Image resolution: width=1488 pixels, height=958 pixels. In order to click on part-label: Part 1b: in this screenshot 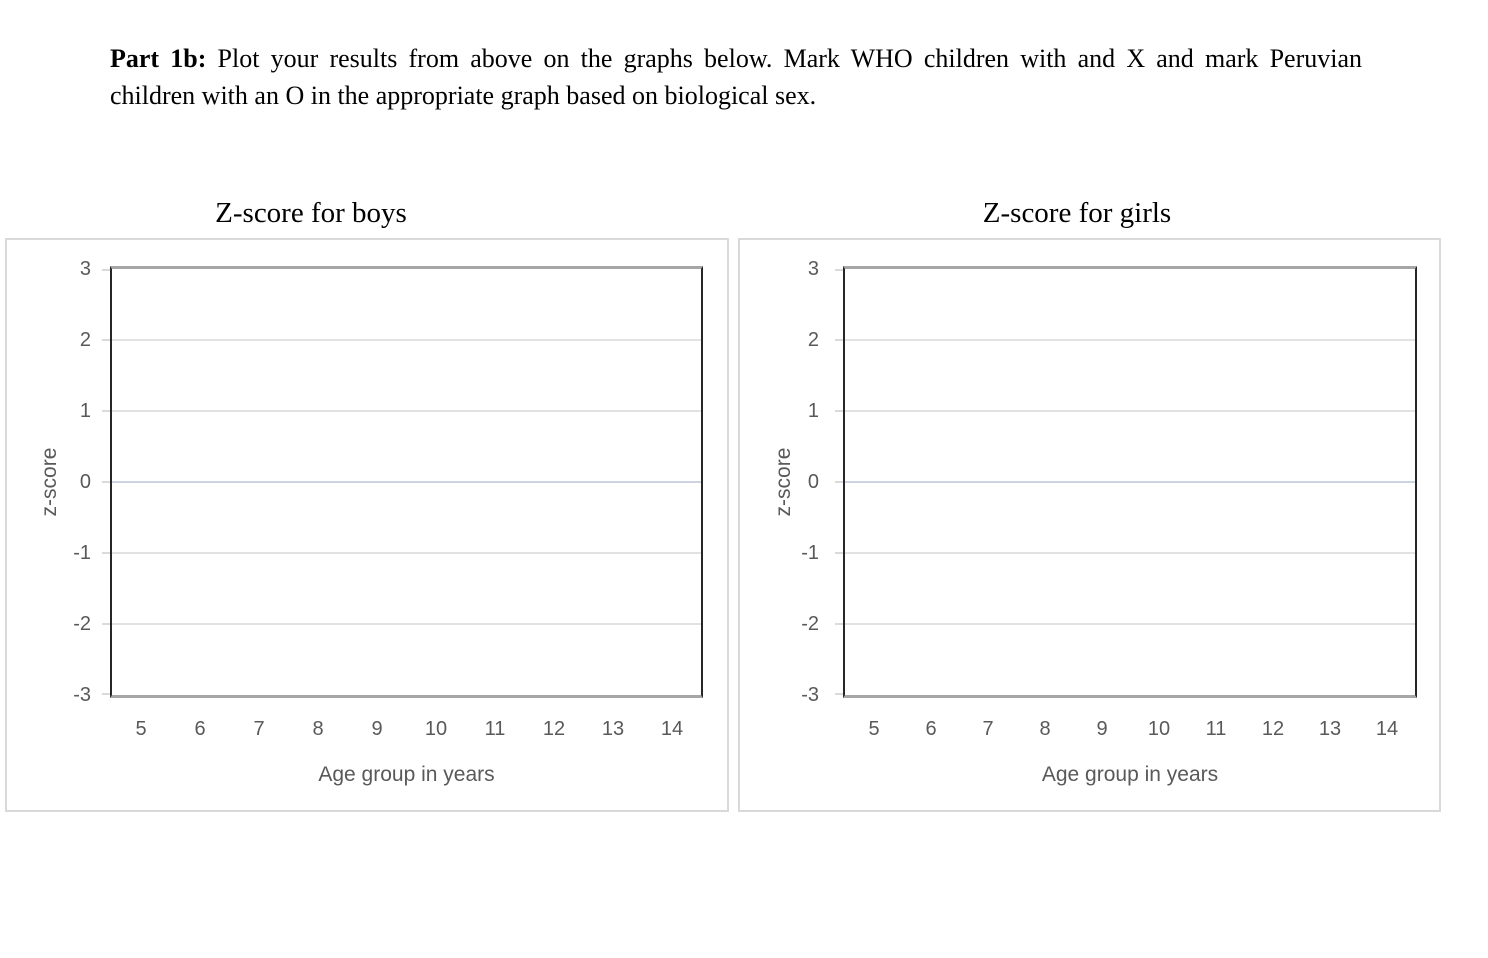, I will do `click(158, 58)`.